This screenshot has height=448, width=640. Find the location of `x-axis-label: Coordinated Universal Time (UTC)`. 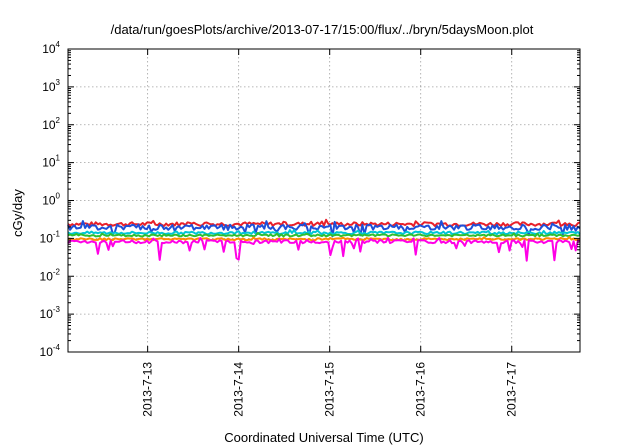

x-axis-label: Coordinated Universal Time (UTC) is located at coordinates (323, 437).